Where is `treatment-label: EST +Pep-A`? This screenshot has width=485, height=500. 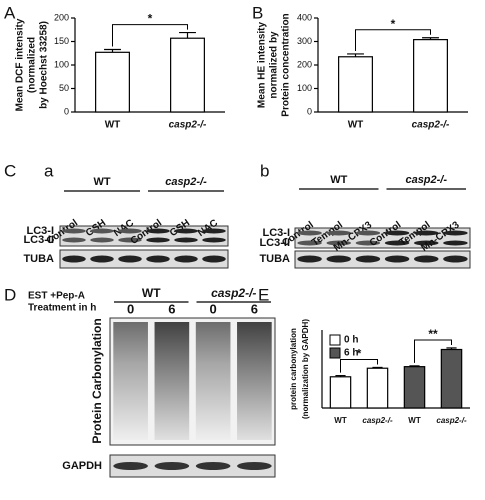 treatment-label: EST +Pep-A is located at coordinates (56, 296).